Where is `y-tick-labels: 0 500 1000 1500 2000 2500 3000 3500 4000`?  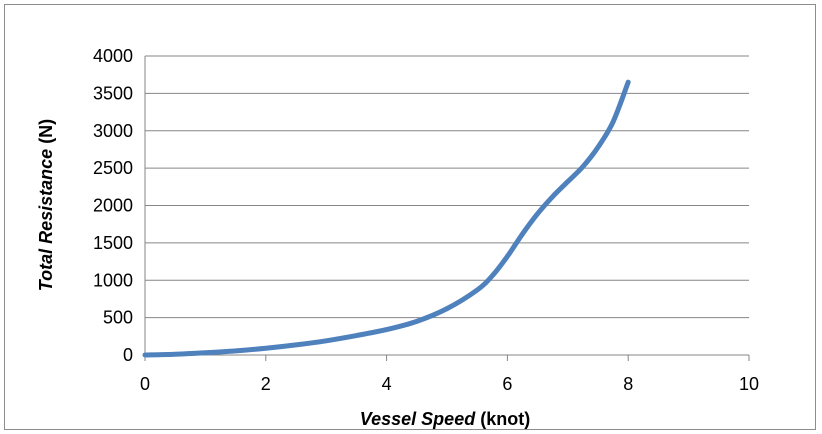 y-tick-labels: 0 500 1000 1500 2000 2500 3000 3500 4000 is located at coordinates (113, 205).